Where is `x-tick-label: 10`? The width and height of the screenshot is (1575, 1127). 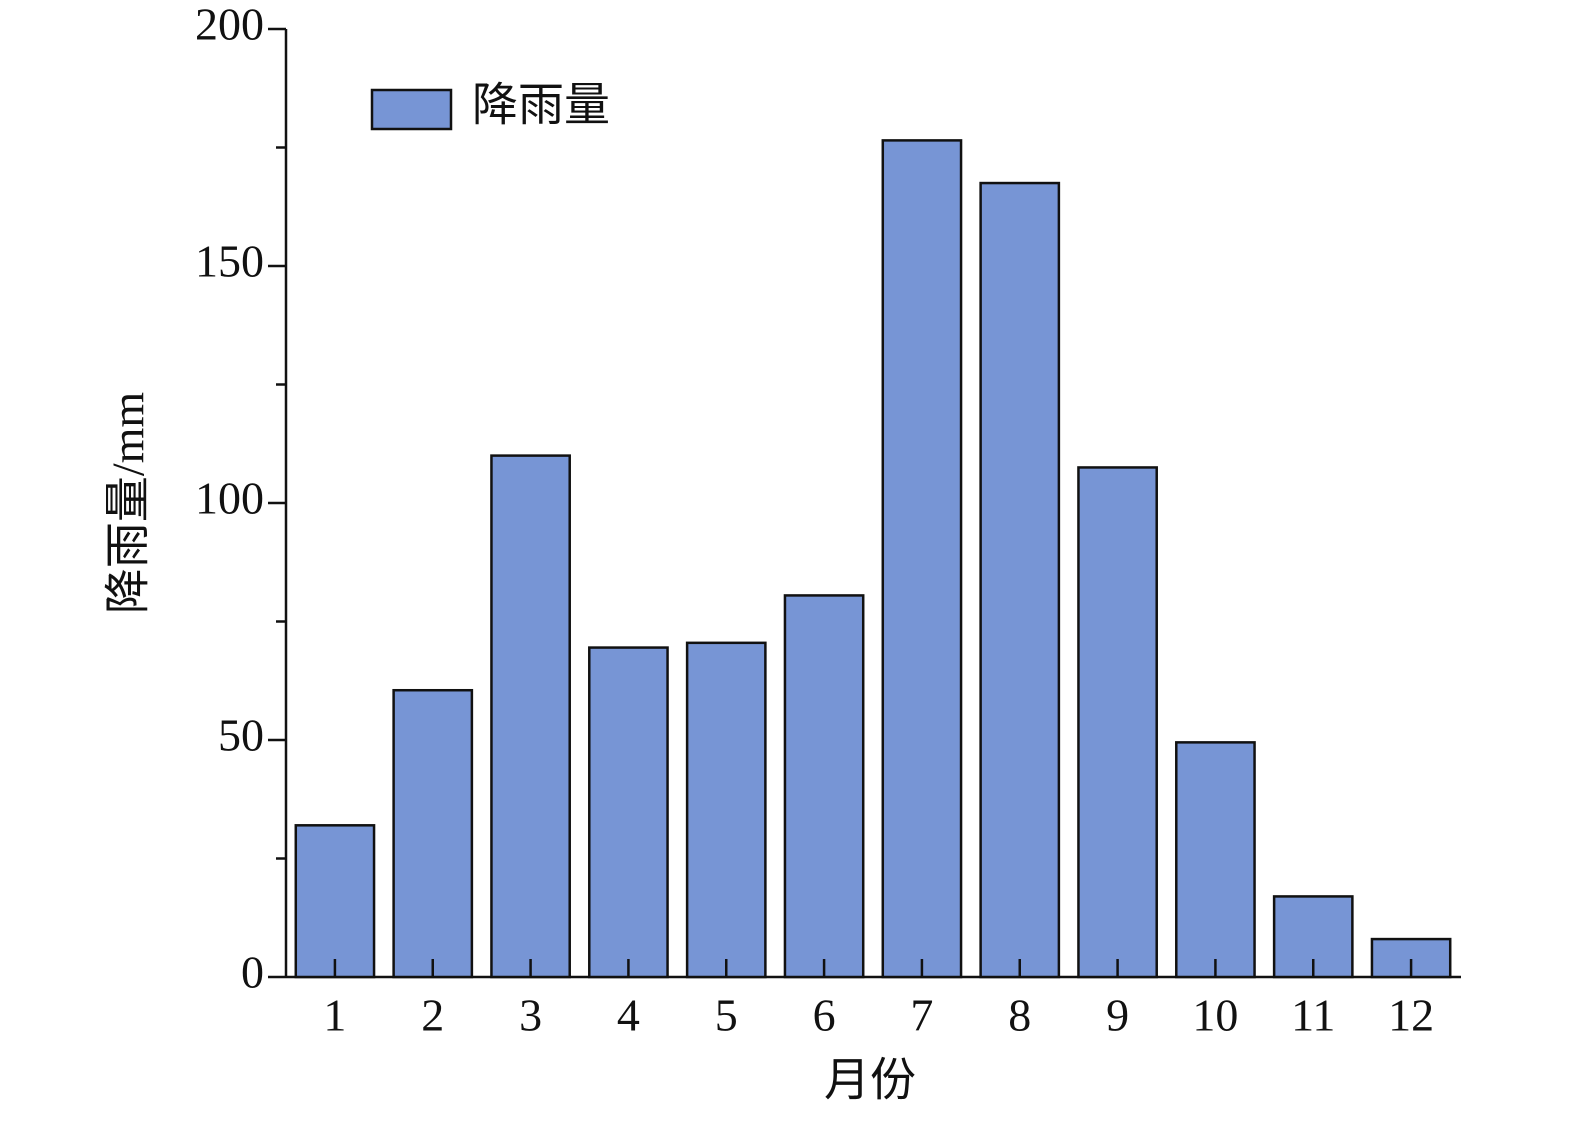
x-tick-label: 10 is located at coordinates (1215, 1015).